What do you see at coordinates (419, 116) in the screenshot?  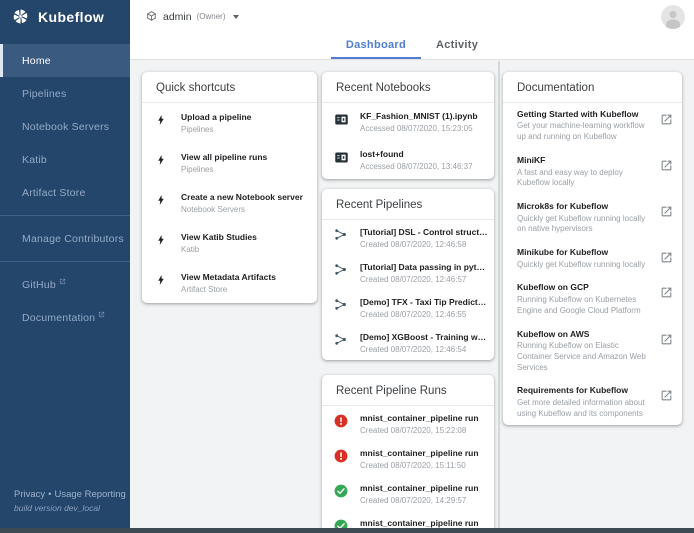 I see `notebook-title: KF_Fashion_MNIST (1).ipynb` at bounding box center [419, 116].